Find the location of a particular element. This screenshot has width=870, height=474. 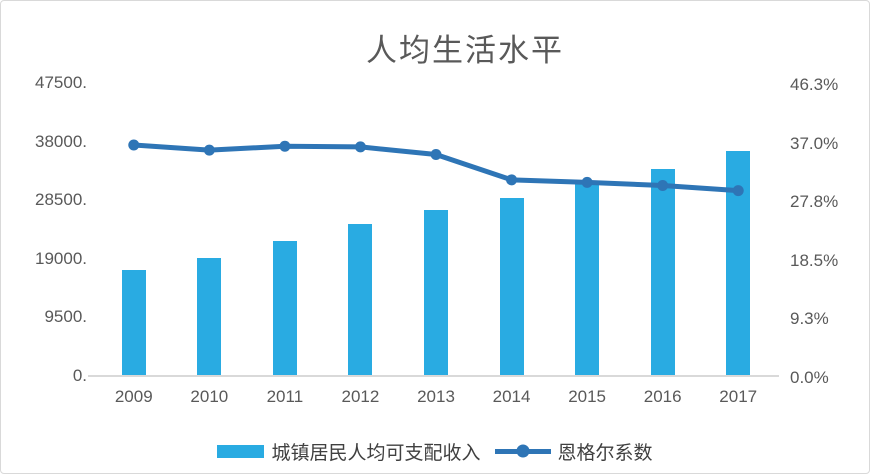

left-axis-tick: 19000. is located at coordinates (61, 258).